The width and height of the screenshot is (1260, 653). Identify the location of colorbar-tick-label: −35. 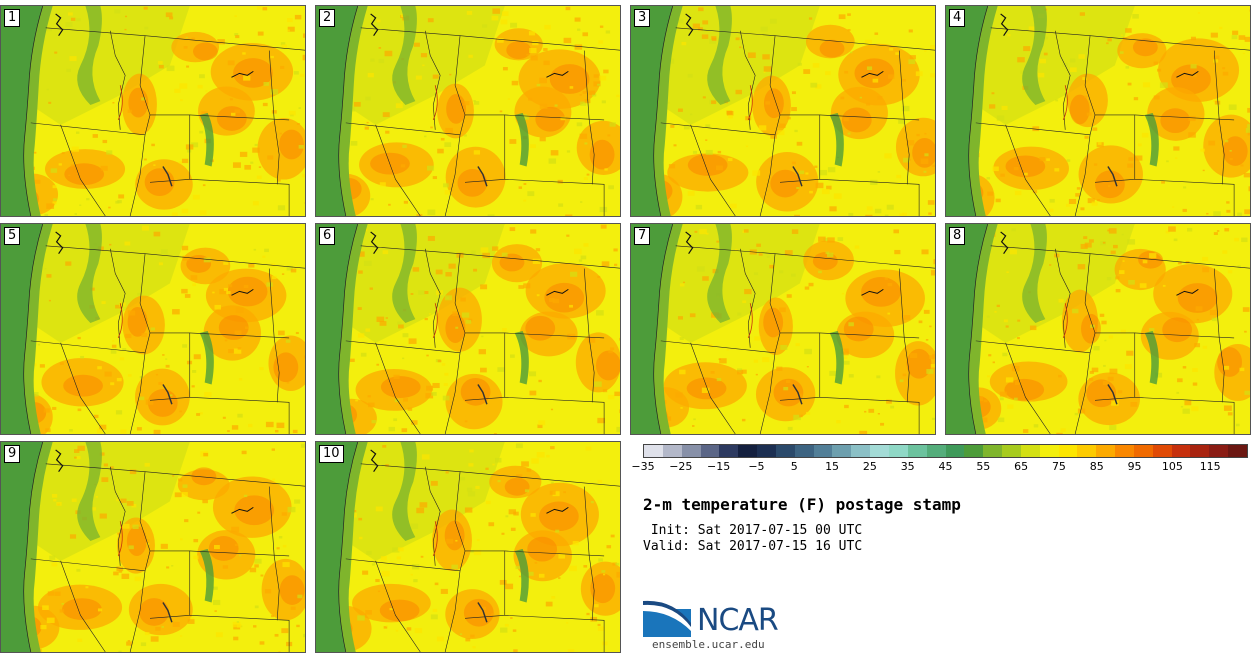
(643, 466).